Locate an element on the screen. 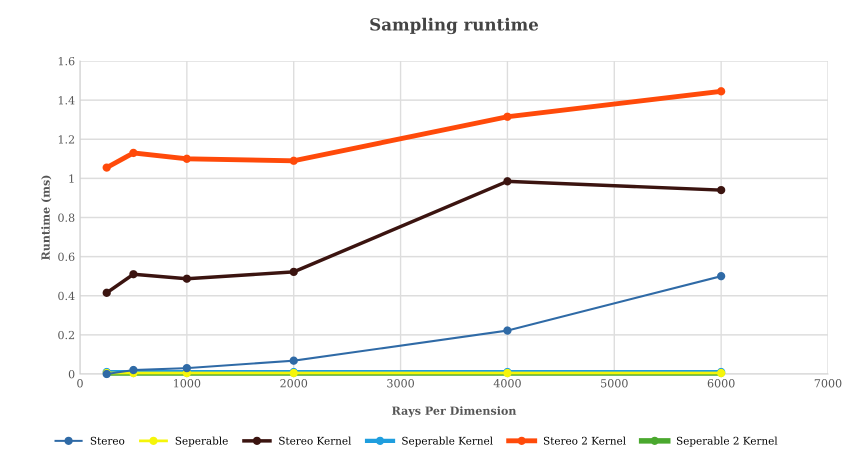 This screenshot has width=852, height=461. x-tick-label: 3000 is located at coordinates (400, 383).